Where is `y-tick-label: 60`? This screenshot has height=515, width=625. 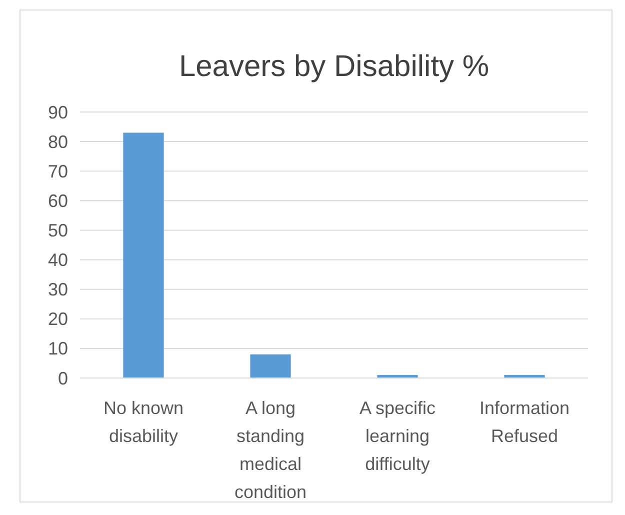 y-tick-label: 60 is located at coordinates (58, 200).